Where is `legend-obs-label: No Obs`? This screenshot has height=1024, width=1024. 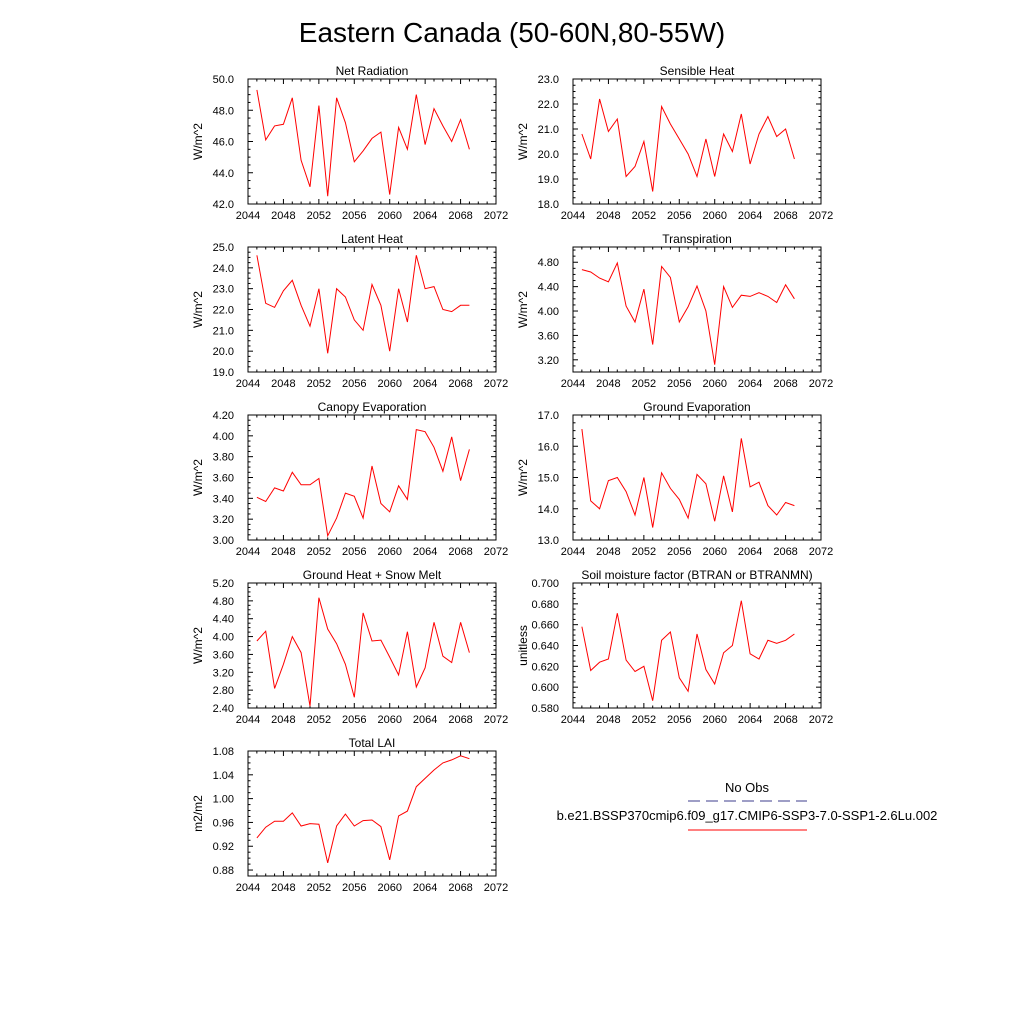
legend-obs-label: No Obs is located at coordinates (747, 787).